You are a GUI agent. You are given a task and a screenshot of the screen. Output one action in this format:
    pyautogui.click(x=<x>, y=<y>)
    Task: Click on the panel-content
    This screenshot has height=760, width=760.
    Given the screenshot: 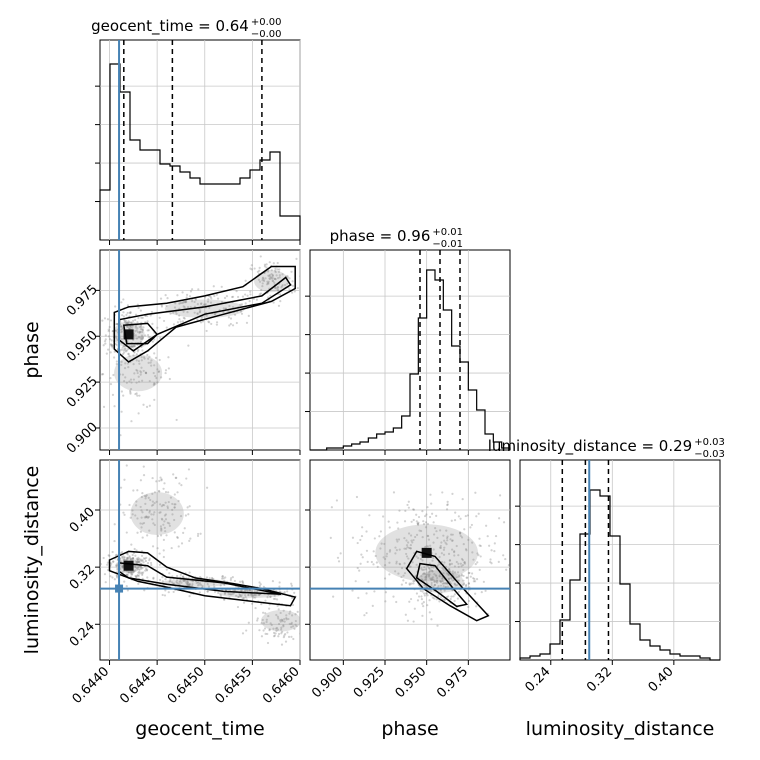 What is the action you would take?
    pyautogui.click(x=410, y=559)
    